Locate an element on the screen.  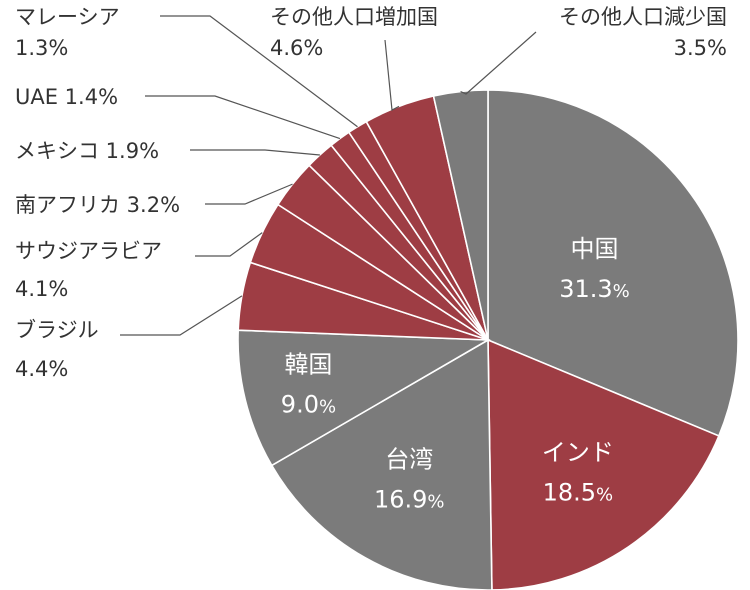
slice-name-label: インド is located at coordinates (578, 452).